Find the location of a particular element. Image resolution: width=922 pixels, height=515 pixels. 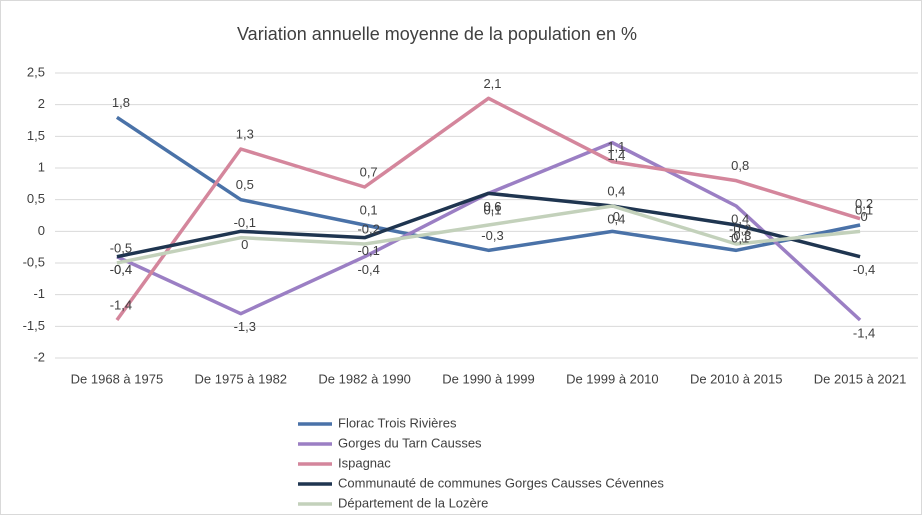

y-tick-label: 0,5 is located at coordinates (36, 198).